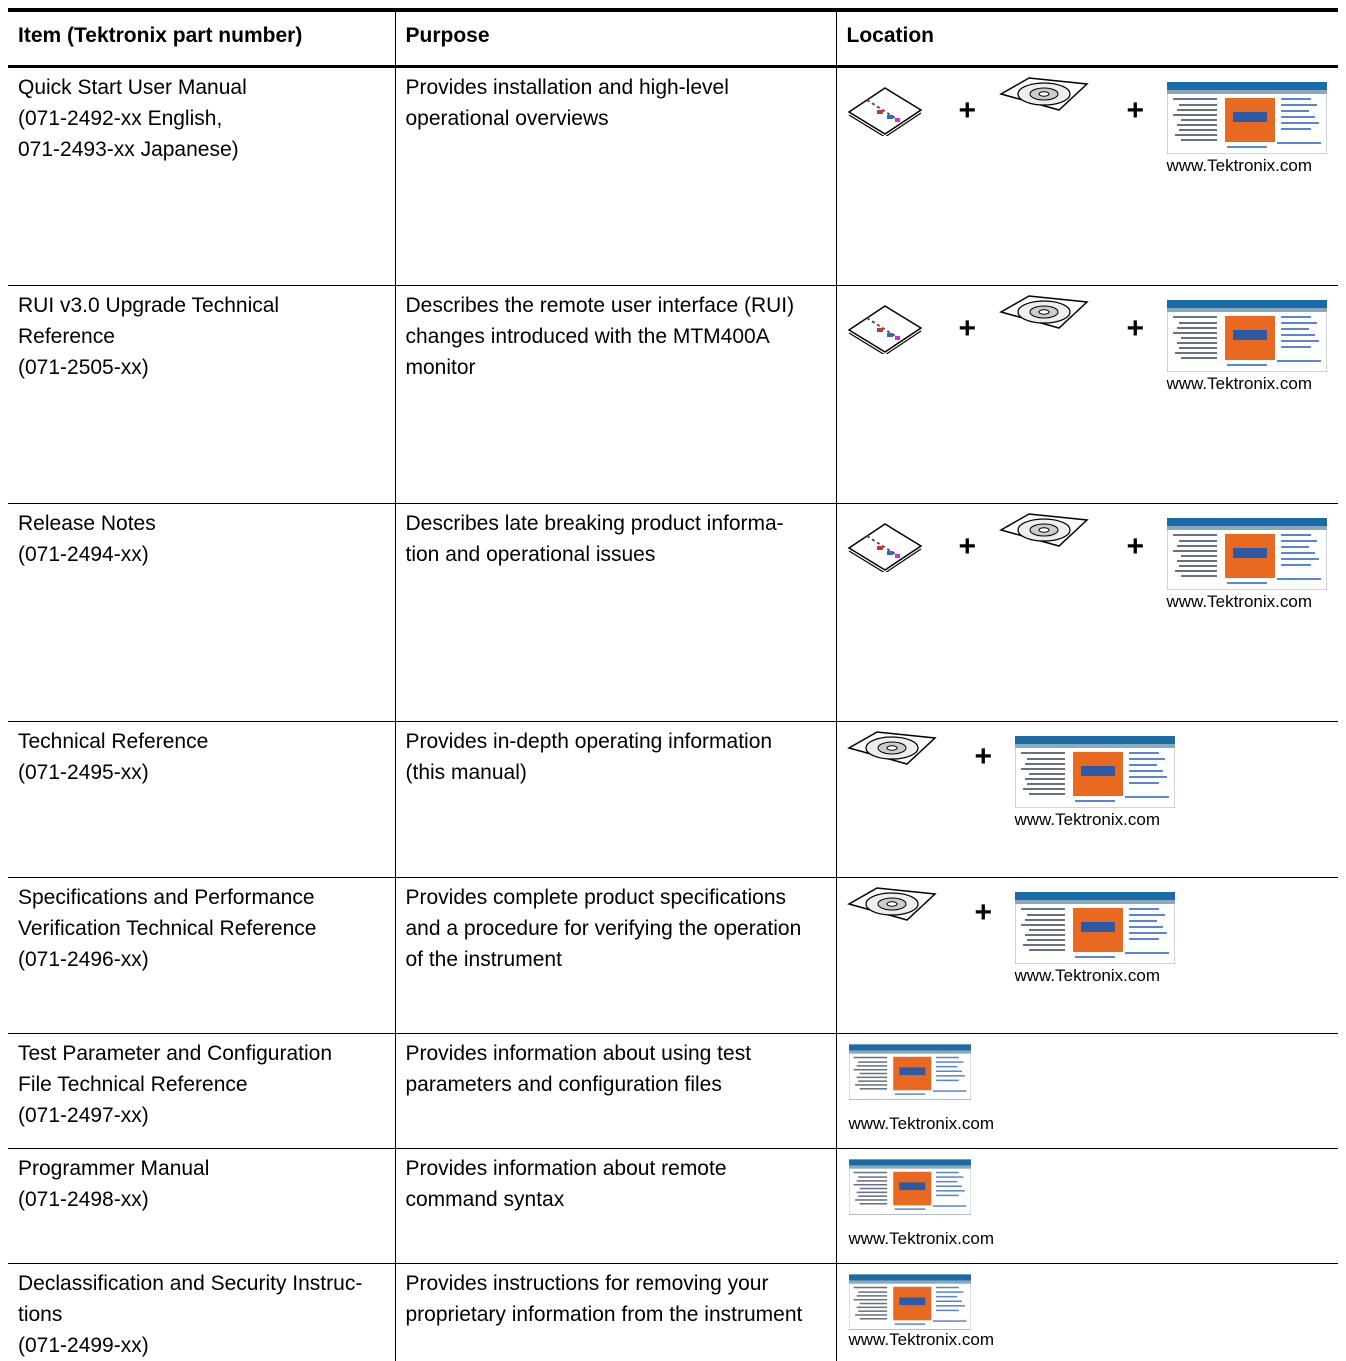 The height and width of the screenshot is (1361, 1346). I want to click on header-cell: Item (Tektronix part number), so click(201, 38).